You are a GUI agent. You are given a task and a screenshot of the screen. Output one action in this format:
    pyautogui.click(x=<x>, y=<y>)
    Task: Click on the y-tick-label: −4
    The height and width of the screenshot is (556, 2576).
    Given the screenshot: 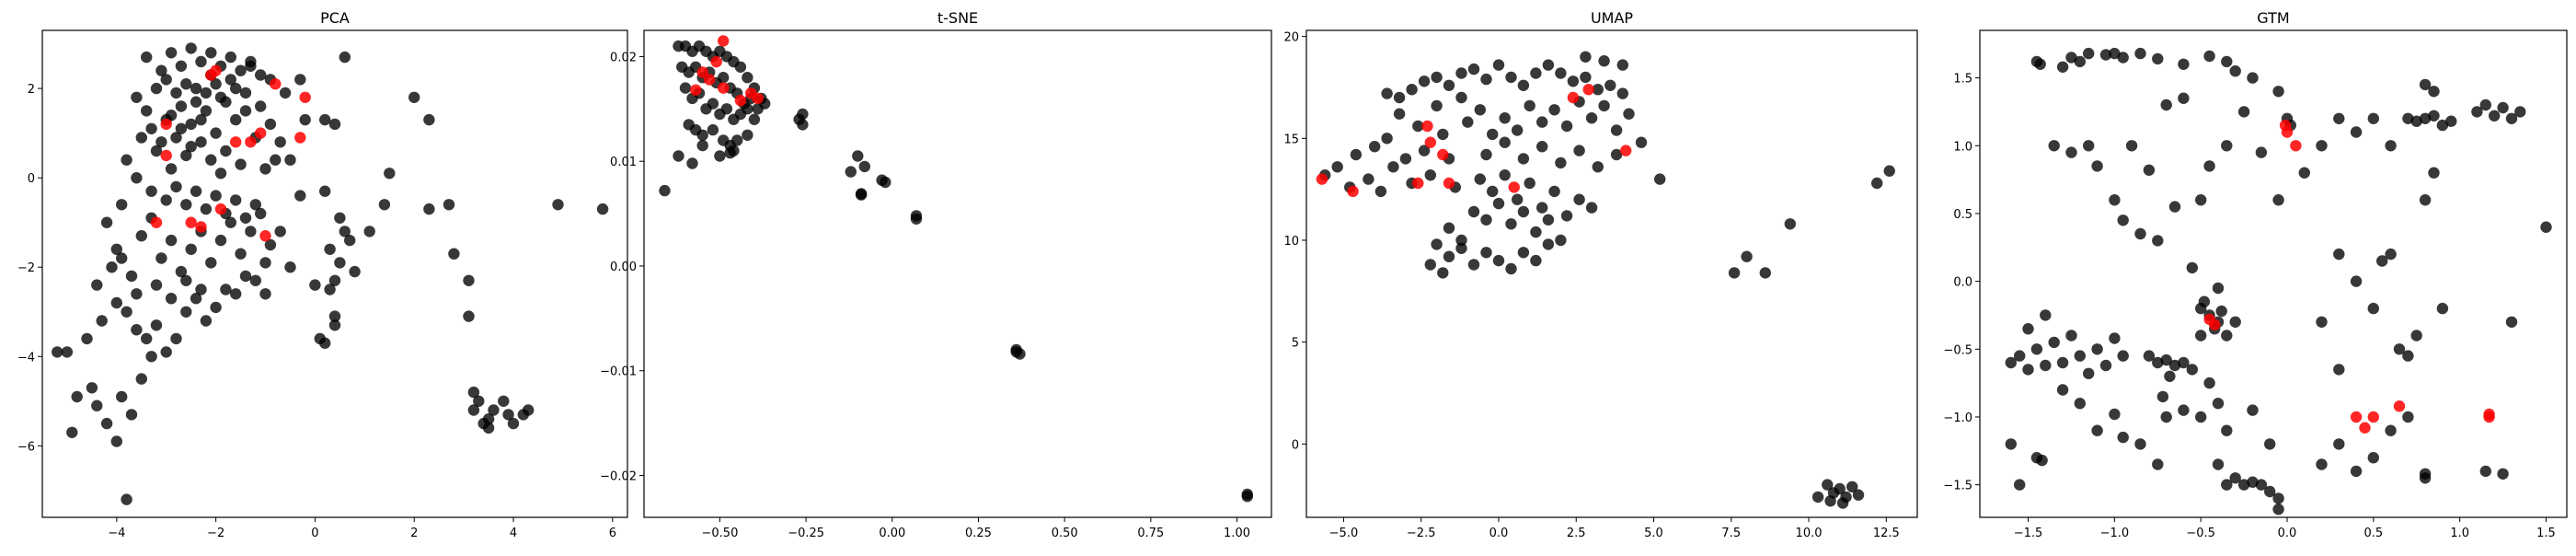 What is the action you would take?
    pyautogui.click(x=26, y=358)
    